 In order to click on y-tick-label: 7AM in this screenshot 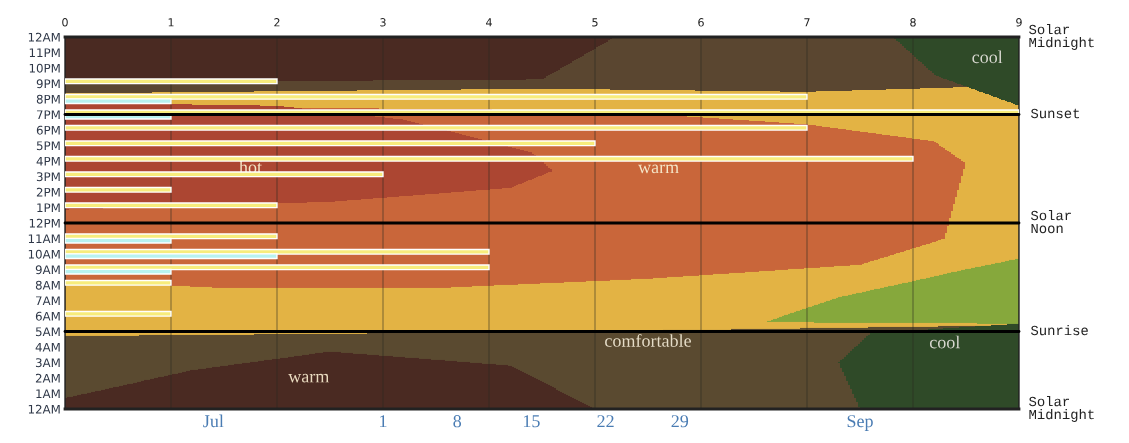, I will do `click(48, 300)`.